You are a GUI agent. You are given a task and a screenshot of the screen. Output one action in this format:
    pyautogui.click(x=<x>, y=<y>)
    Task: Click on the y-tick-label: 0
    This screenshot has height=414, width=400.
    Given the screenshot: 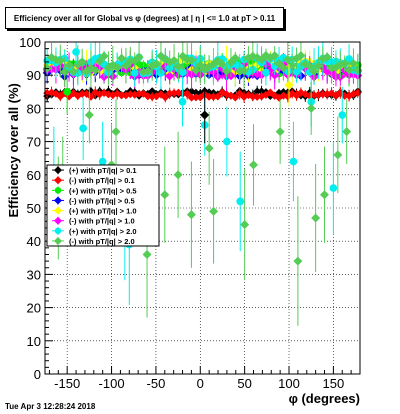 What is the action you would take?
    pyautogui.click(x=37, y=374)
    